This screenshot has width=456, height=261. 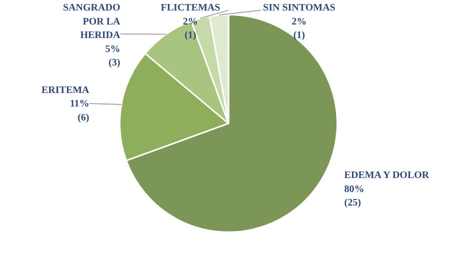 What do you see at coordinates (91, 22) in the screenshot?
I see `slice-label: SANGRADO POR LA HERIDA` at bounding box center [91, 22].